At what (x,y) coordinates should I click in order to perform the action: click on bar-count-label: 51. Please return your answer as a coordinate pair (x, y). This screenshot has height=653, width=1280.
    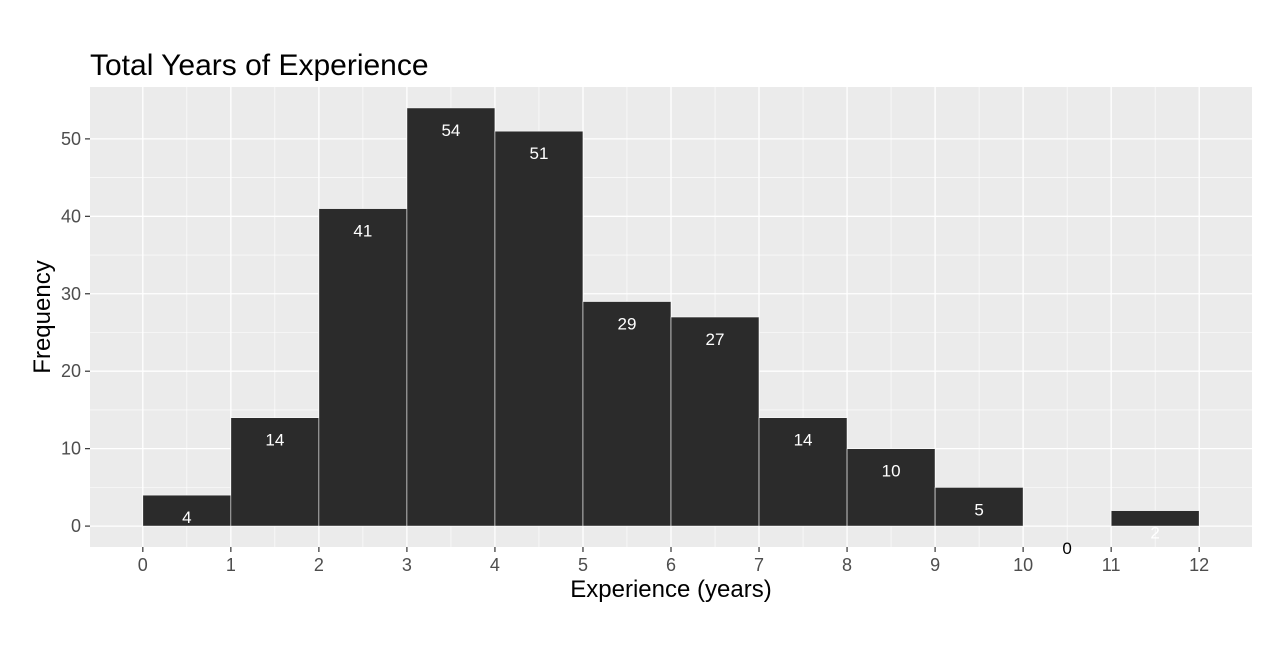
    Looking at the image, I should click on (538, 153).